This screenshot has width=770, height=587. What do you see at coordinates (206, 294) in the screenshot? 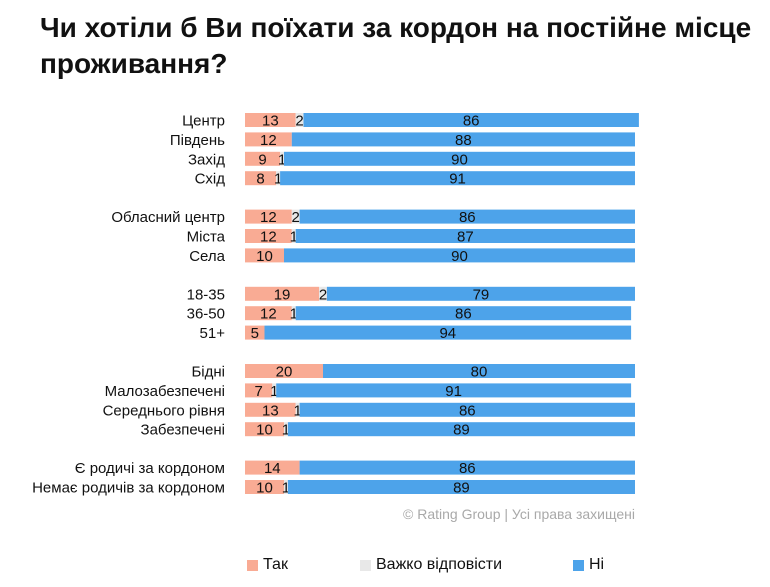
I see `row-label: 18-35` at bounding box center [206, 294].